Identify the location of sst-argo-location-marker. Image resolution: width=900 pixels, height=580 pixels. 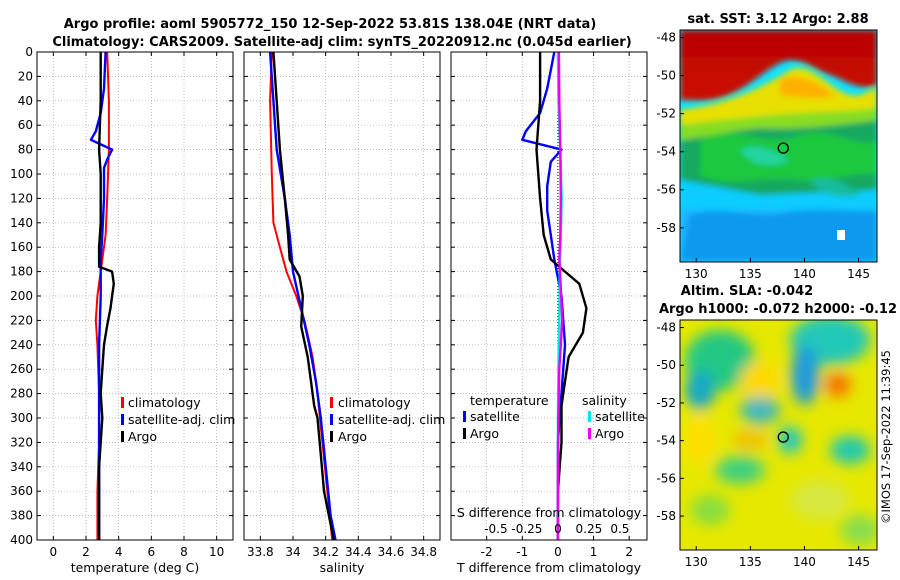
(783, 148).